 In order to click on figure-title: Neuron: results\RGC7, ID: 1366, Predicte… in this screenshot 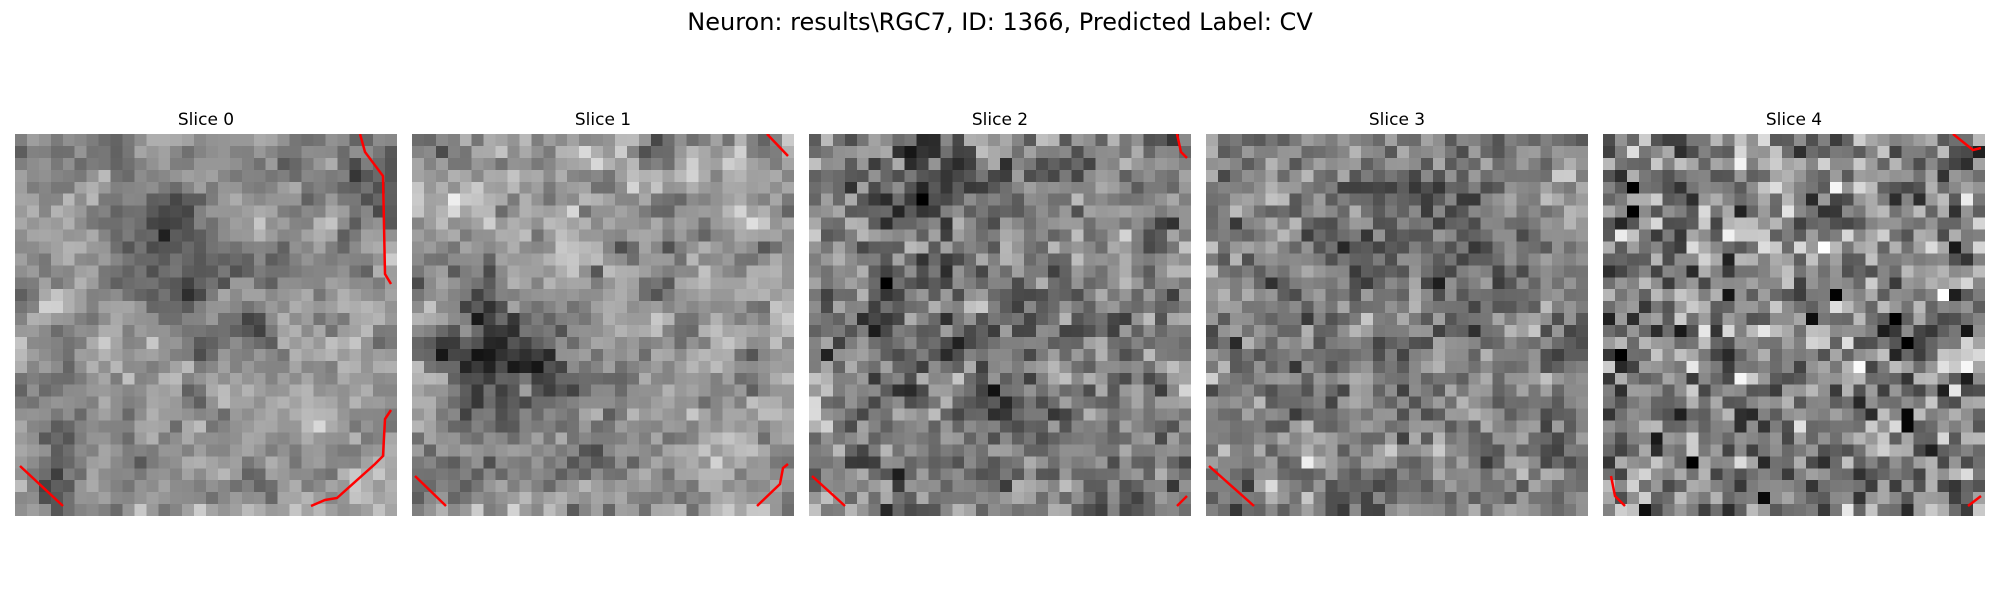, I will do `click(1000, 22)`.